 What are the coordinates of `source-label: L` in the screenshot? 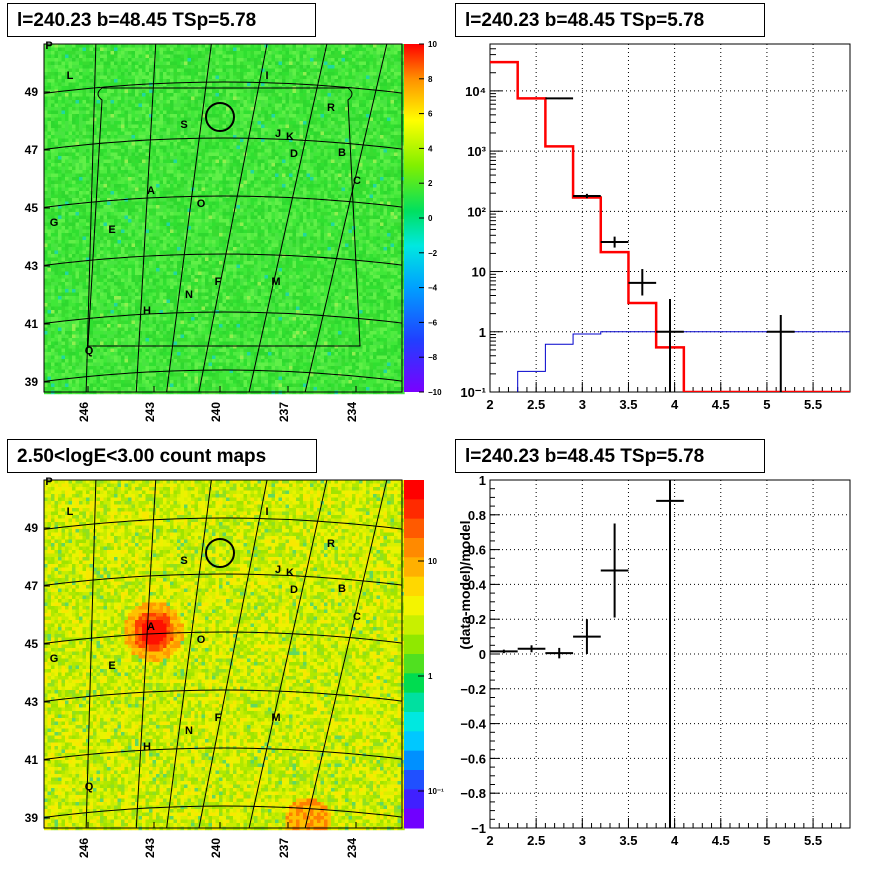 It's located at (70, 512).